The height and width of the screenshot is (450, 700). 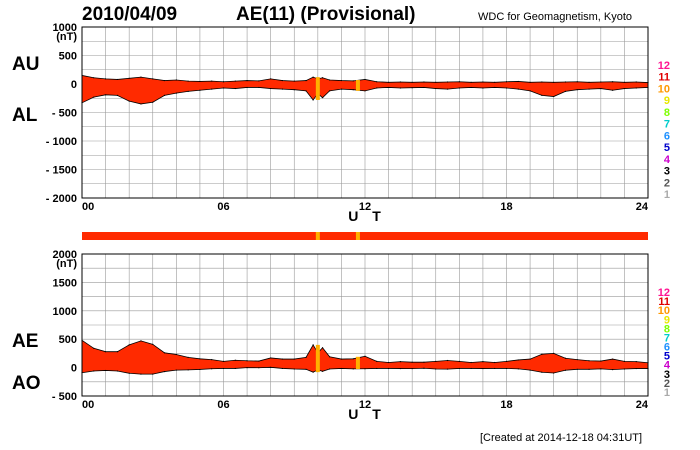 I want to click on legend-count-label: 7, so click(x=667, y=338).